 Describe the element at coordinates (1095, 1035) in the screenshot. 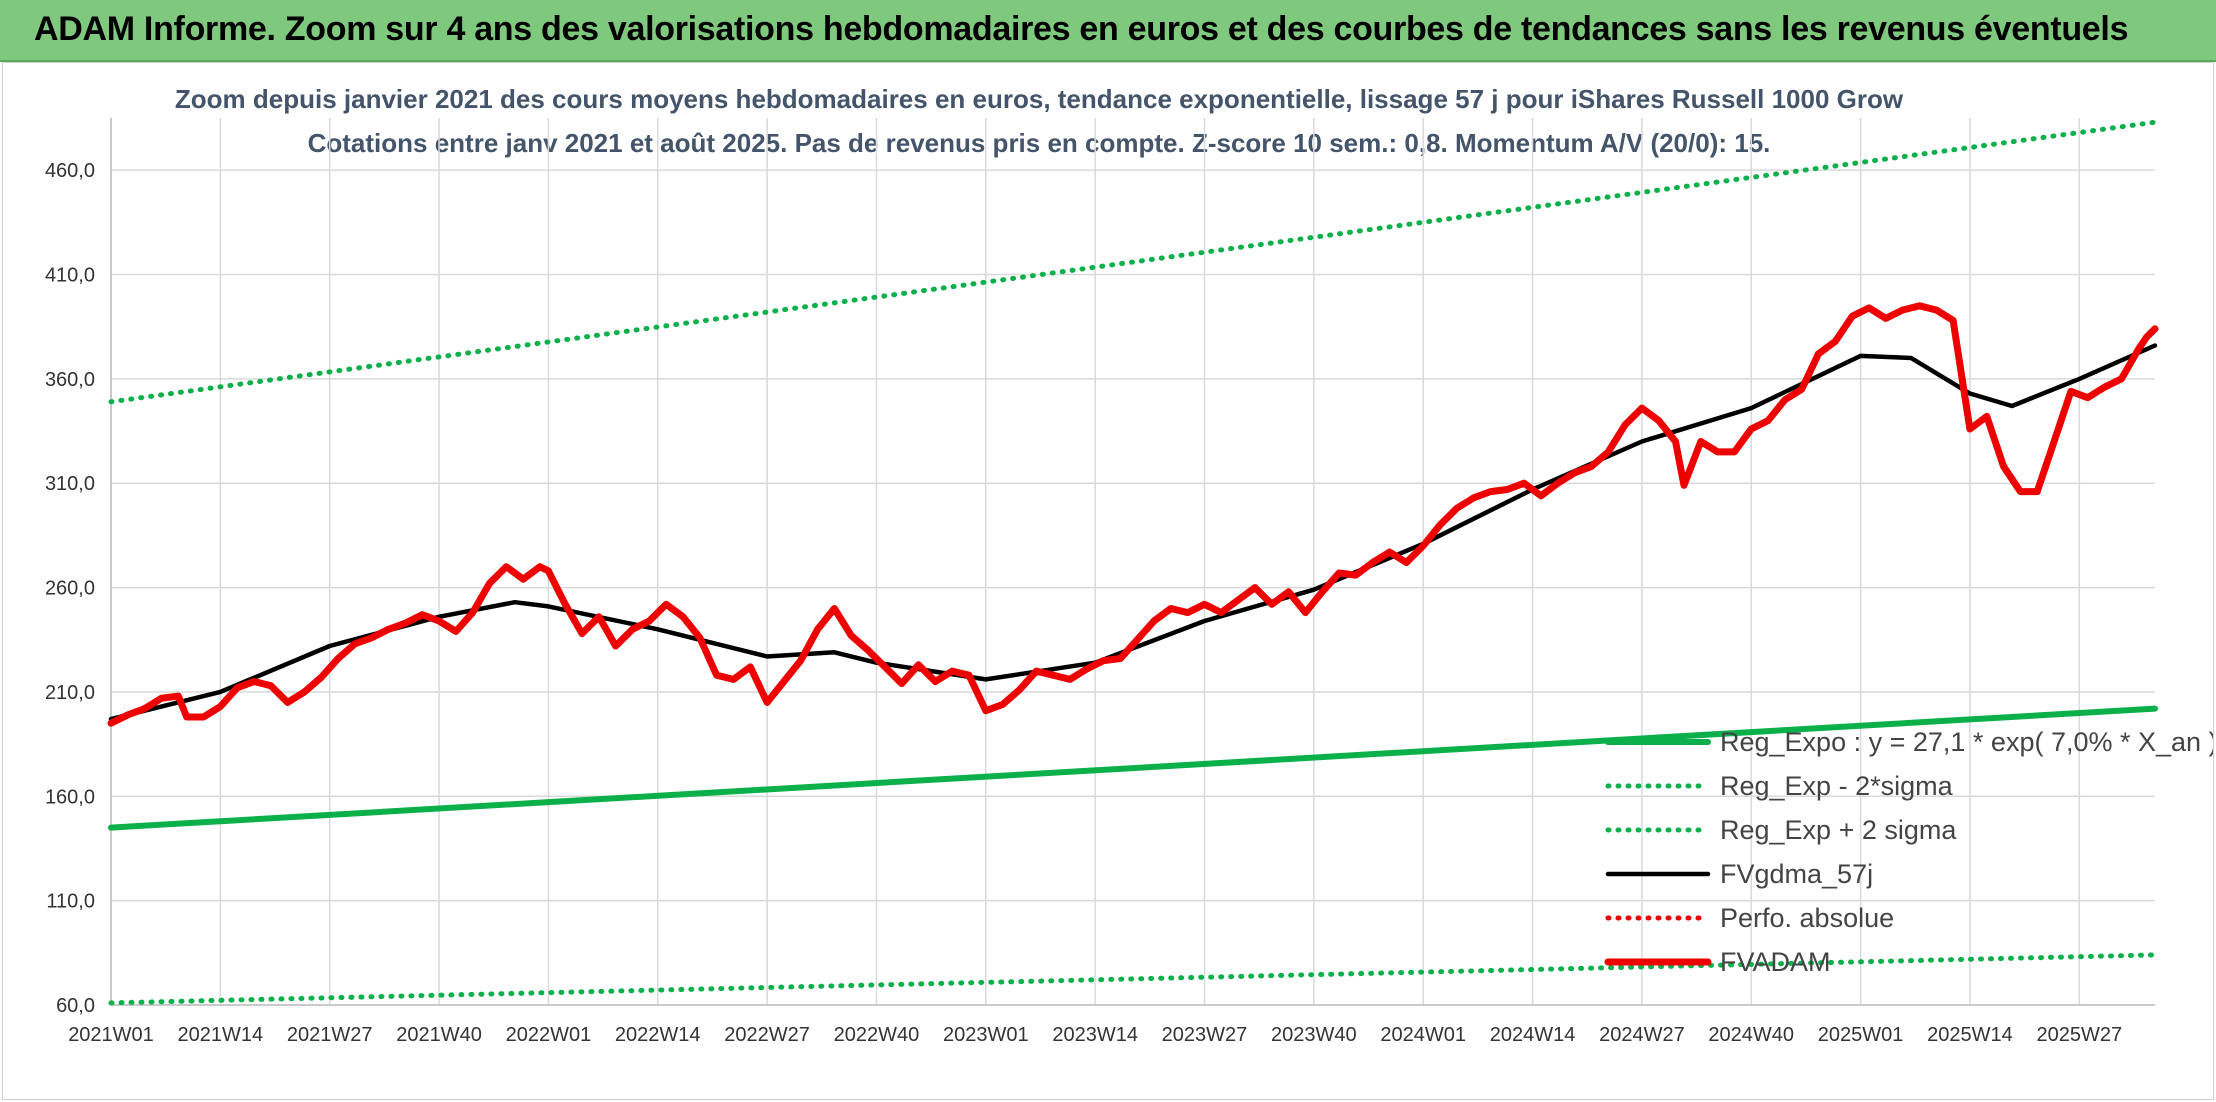

I see `x-tick-label: 2023W14` at that location.